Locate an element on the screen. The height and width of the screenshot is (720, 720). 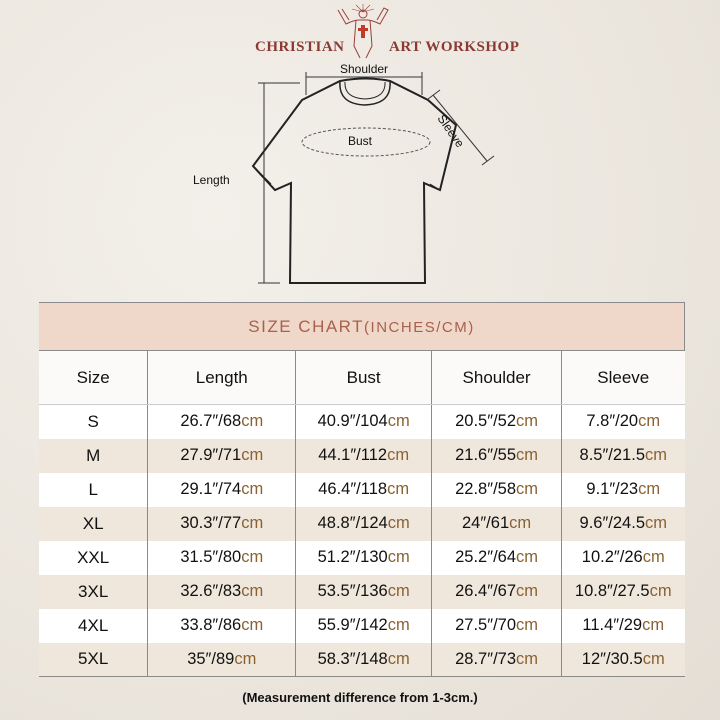
brand-logo: CHRISTIAN ART WORKSHOP is located at coordinates (360, 31).